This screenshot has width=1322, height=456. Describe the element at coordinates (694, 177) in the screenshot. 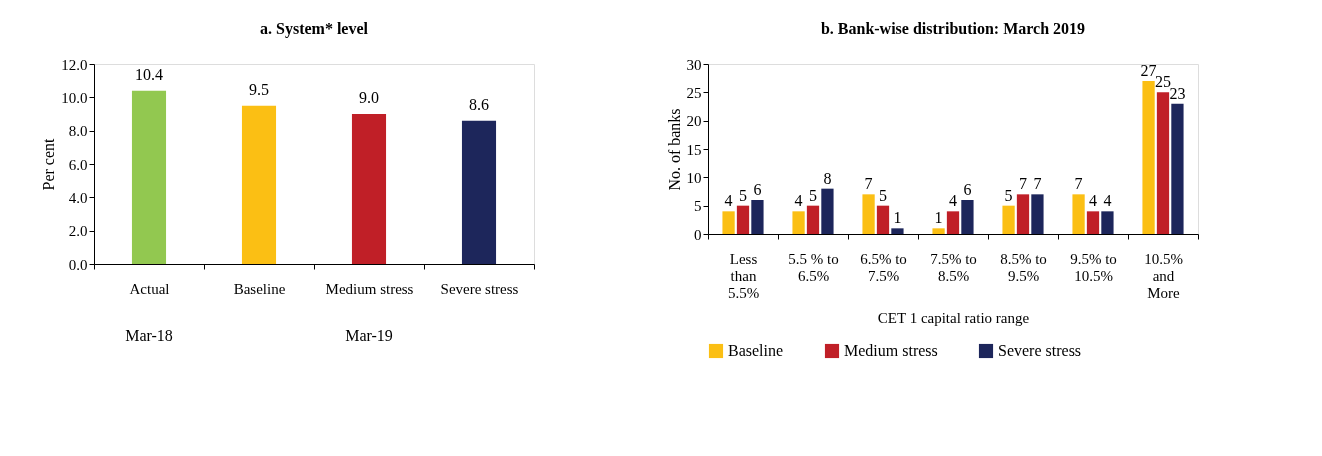

I see `y-tick-label: 10` at that location.